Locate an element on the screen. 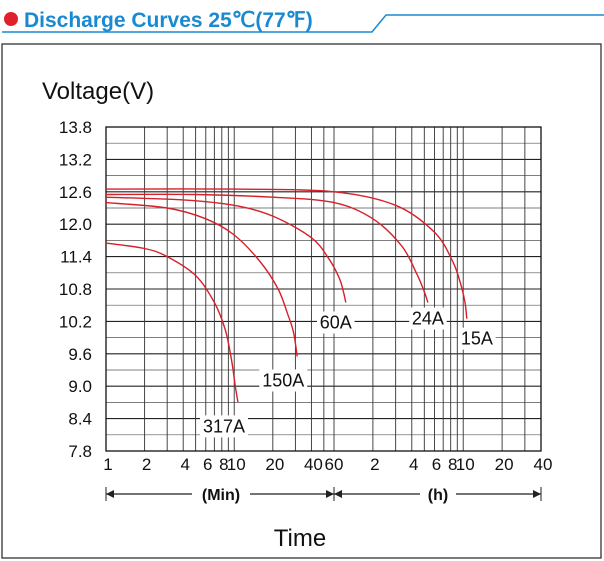 This screenshot has width=604, height=561. x-tick-label-min: 60 is located at coordinates (334, 464).